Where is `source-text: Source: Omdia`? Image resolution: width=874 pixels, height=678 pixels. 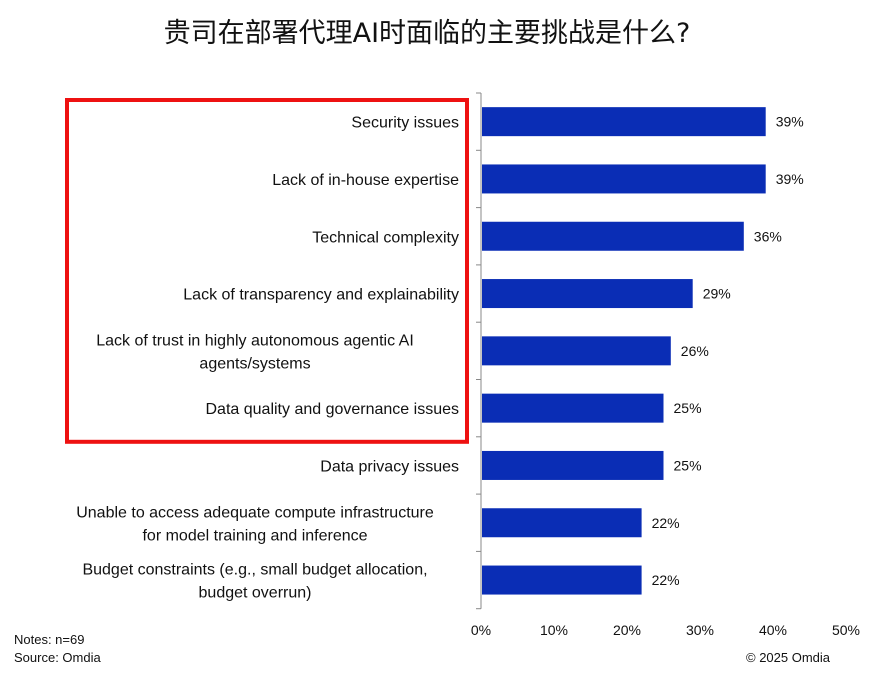
source-text: Source: Omdia is located at coordinates (57, 657).